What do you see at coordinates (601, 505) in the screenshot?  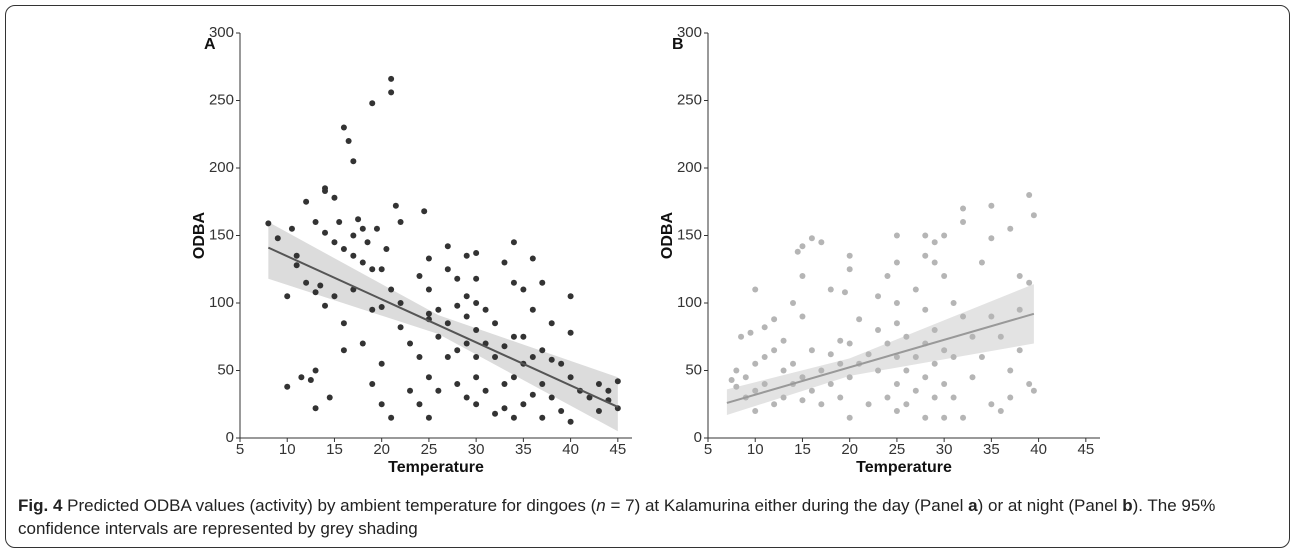 I see `caption-text: n` at bounding box center [601, 505].